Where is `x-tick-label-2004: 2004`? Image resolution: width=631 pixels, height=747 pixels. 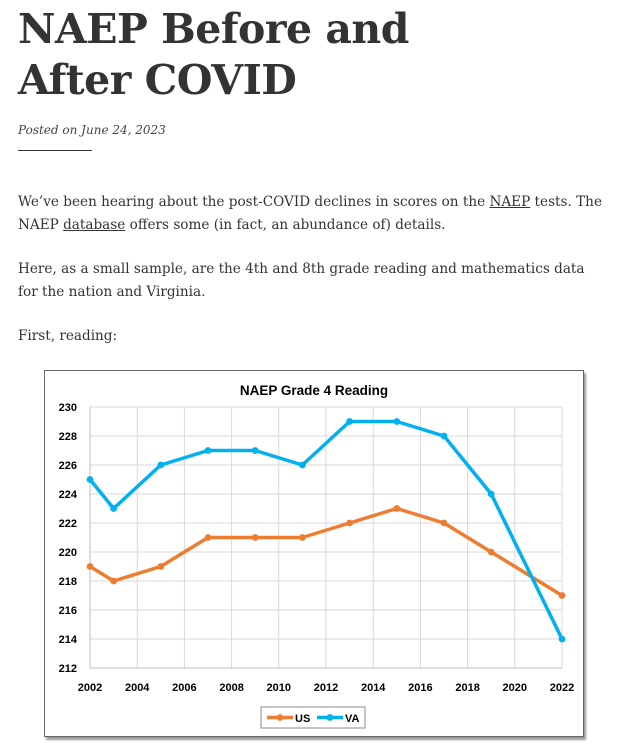
x-tick-label-2004: 2004 is located at coordinates (137, 688).